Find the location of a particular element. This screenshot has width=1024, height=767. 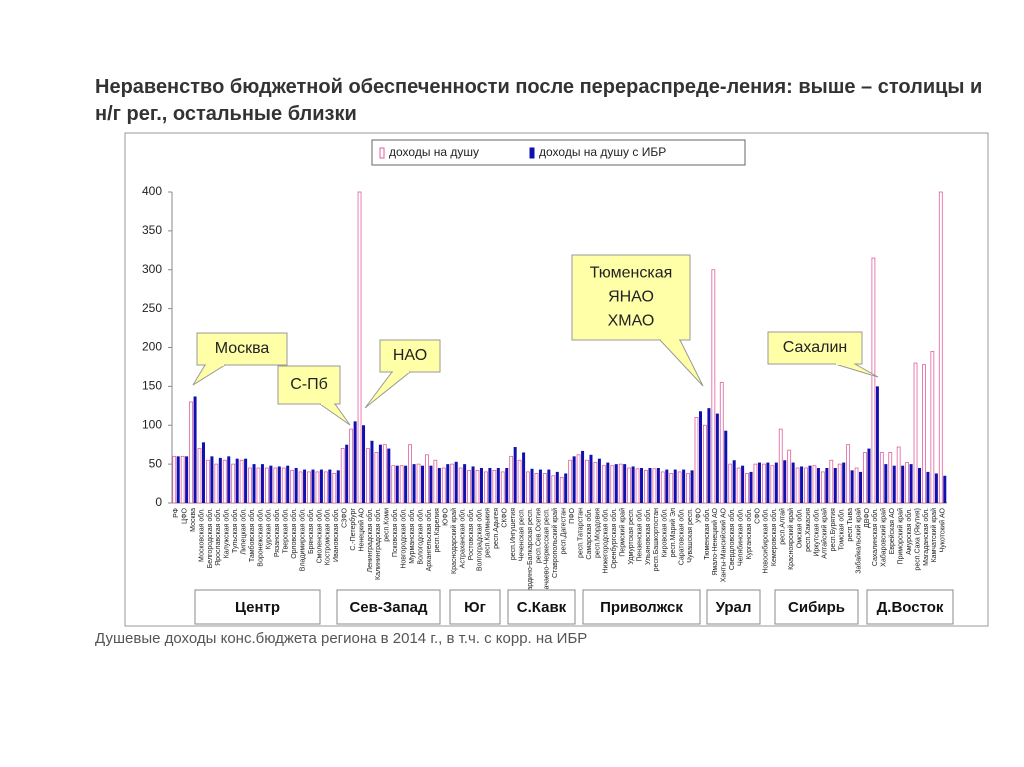

x-tick-label: Чувашская респ. is located at coordinates (690, 535).